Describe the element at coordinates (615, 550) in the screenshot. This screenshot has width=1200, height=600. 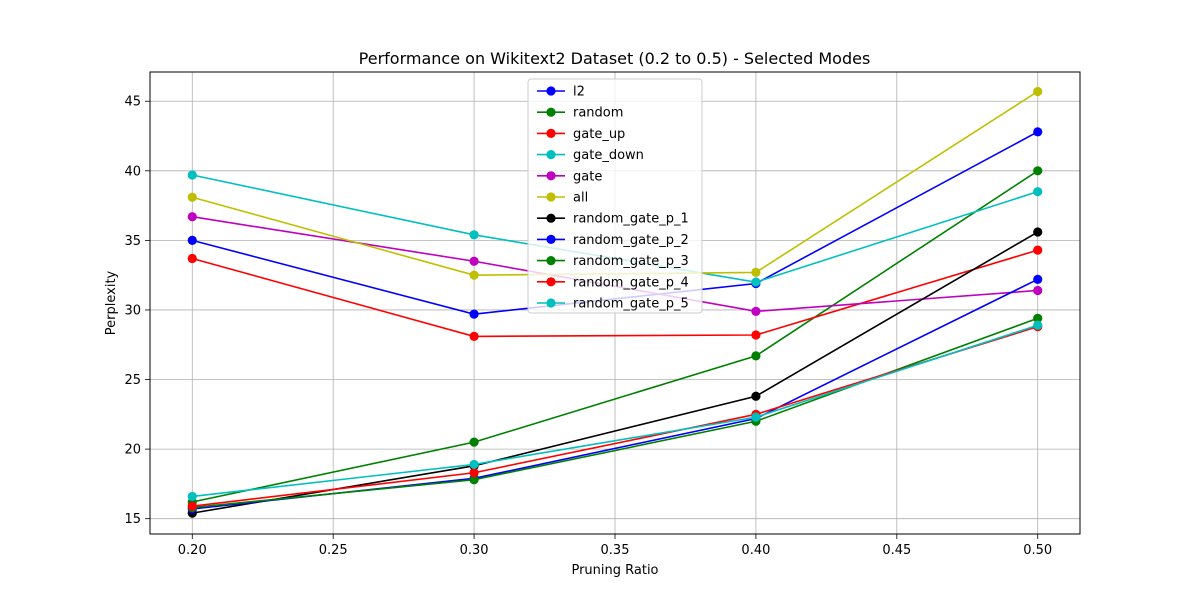
I see `x-tick-label: 0.35` at that location.